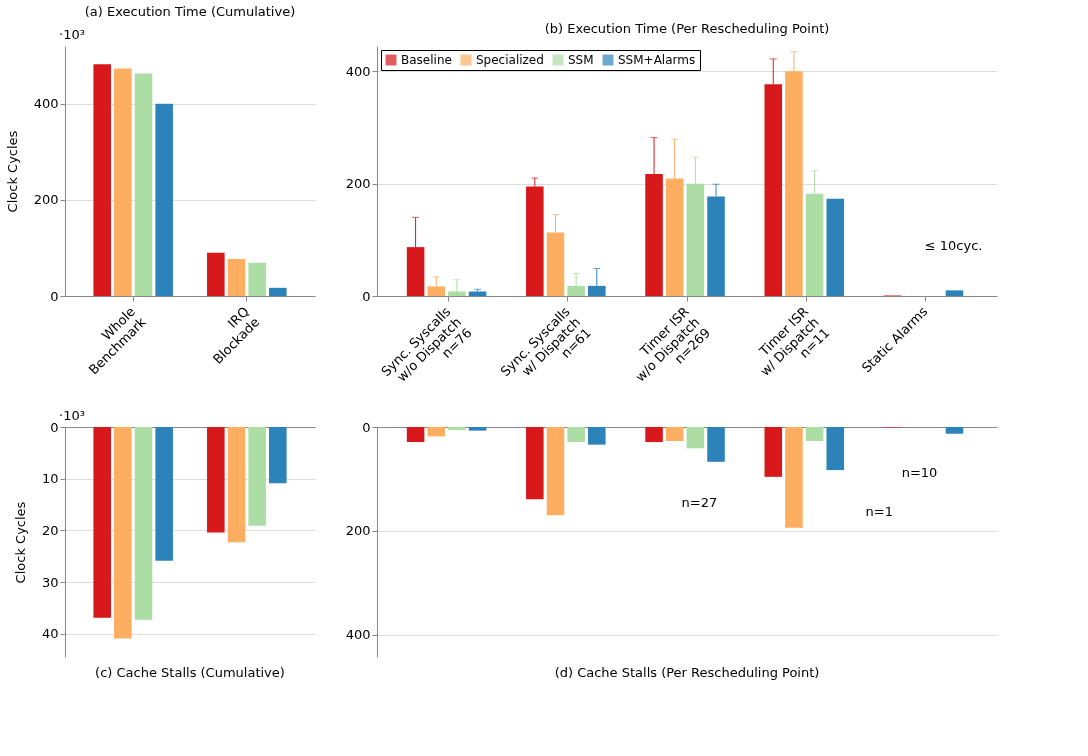 The height and width of the screenshot is (756, 1088). I want to click on legend-label: Baseline, so click(426, 60).